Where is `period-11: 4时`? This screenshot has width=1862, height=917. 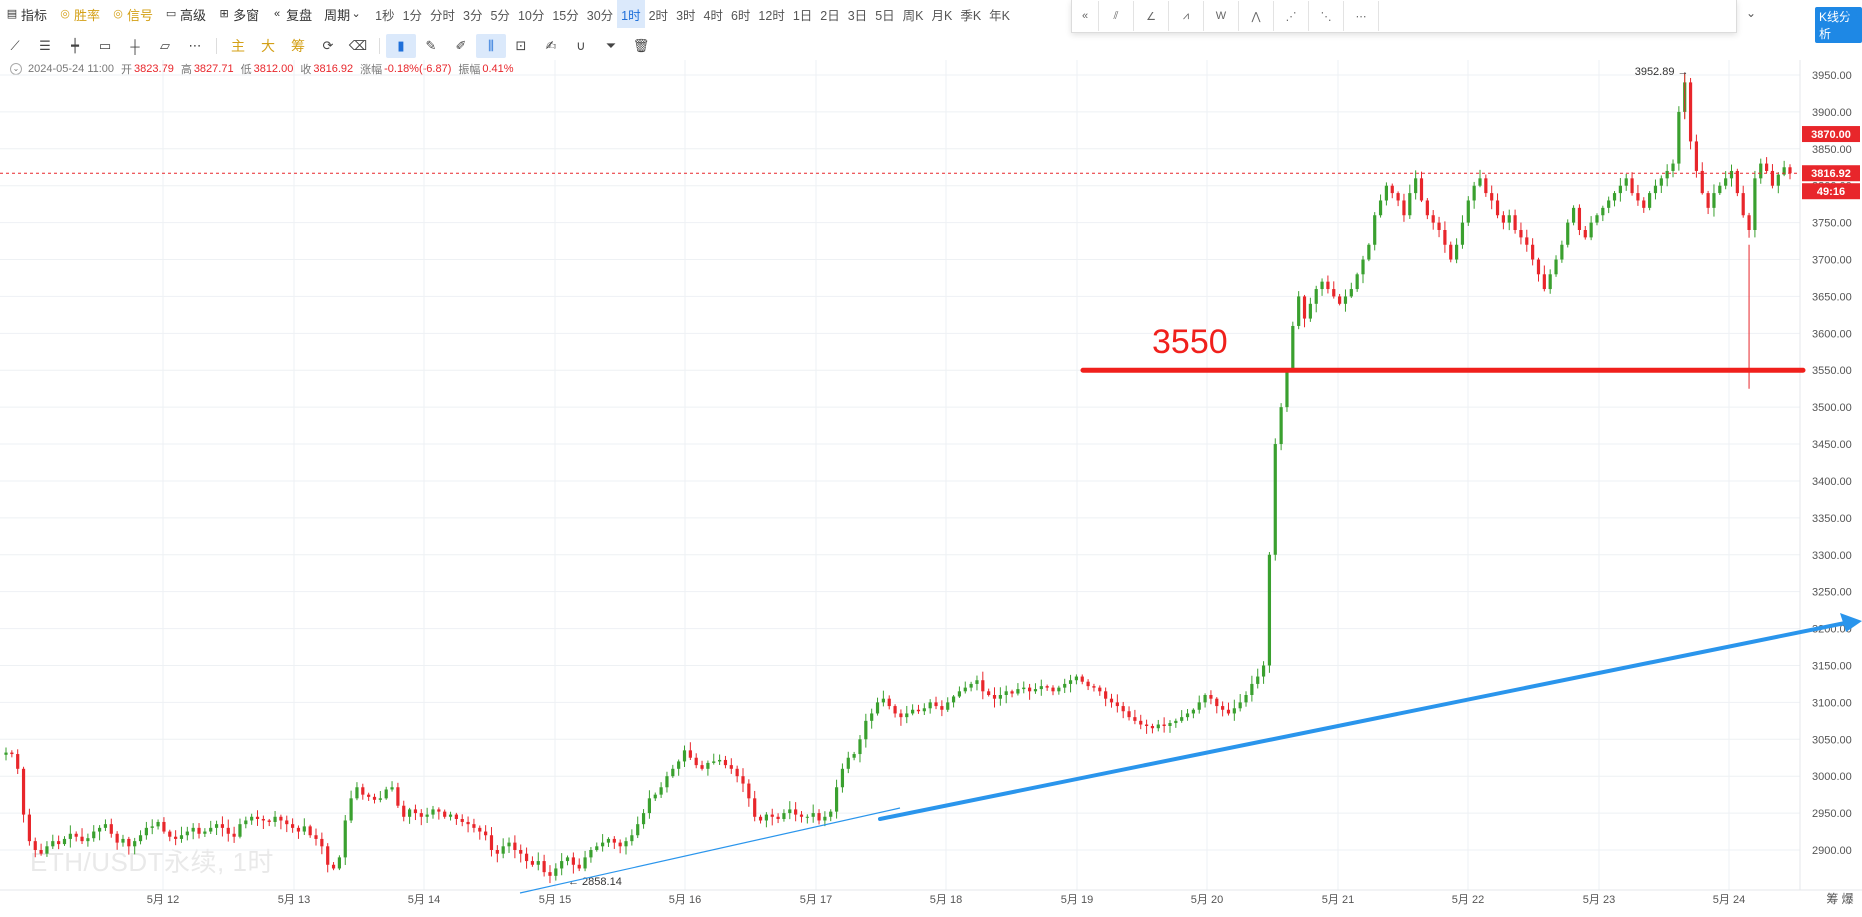
period-11: 4时 is located at coordinates (713, 15).